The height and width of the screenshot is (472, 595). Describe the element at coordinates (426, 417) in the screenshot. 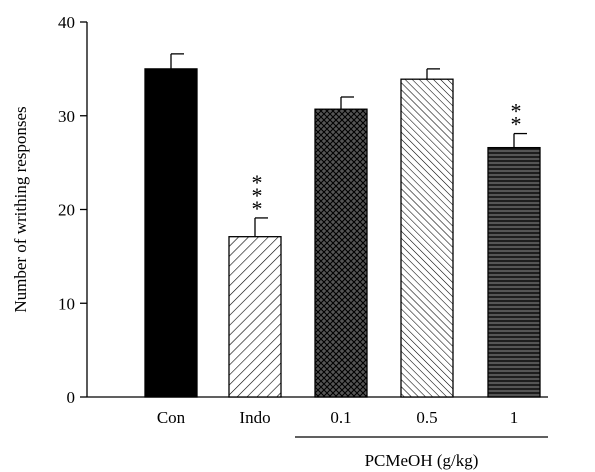

I see `x-tick-label: 0.5` at that location.